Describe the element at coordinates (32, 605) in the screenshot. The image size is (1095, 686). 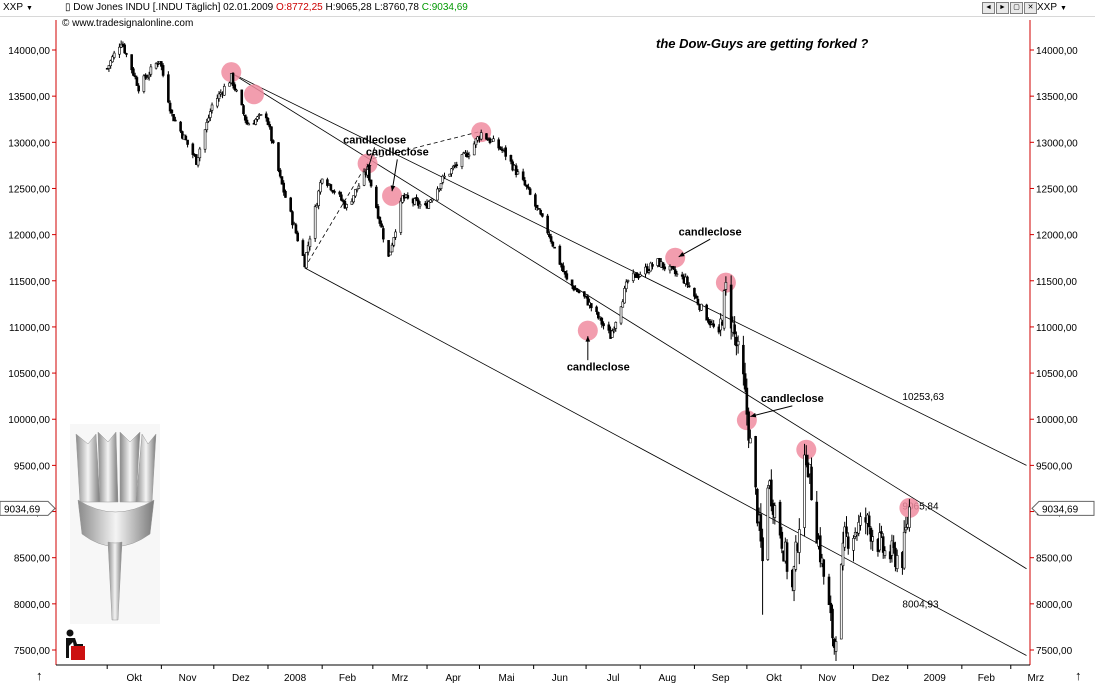
I see `y-tick-label-left: 8000,00` at that location.